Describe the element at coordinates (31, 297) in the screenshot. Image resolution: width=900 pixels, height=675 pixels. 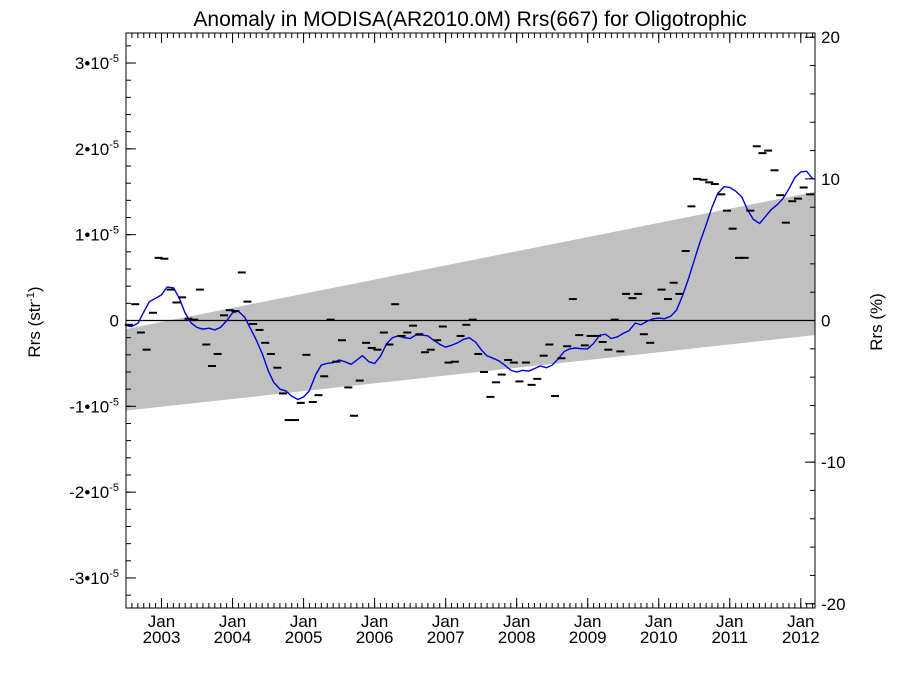
I see `left-axis-label-sup: -1` at that location.